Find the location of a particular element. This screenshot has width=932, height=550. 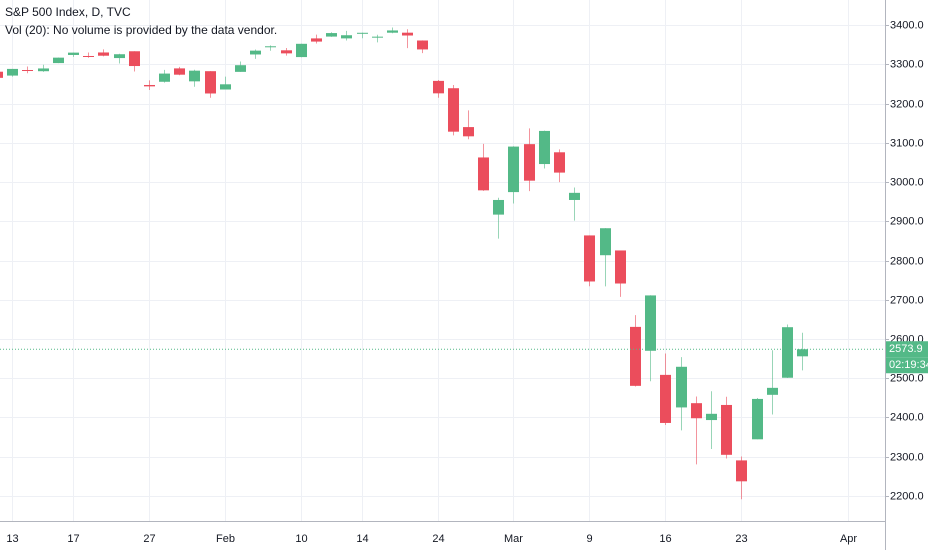

last-price-box is located at coordinates (907, 349).